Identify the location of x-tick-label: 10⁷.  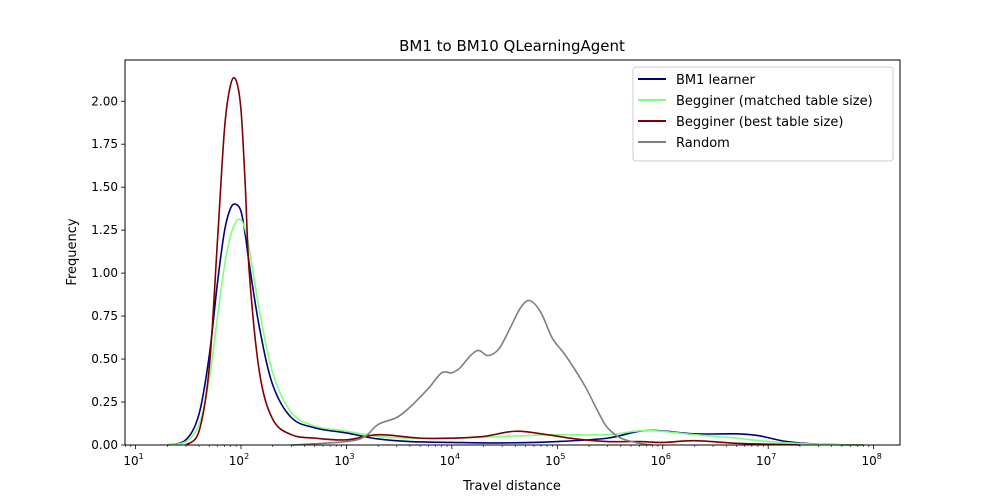
(766, 460).